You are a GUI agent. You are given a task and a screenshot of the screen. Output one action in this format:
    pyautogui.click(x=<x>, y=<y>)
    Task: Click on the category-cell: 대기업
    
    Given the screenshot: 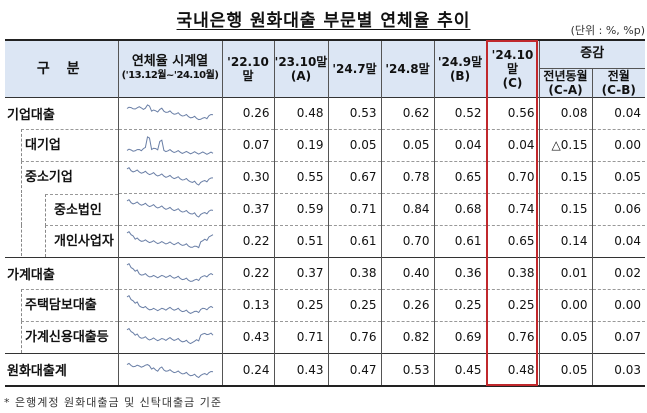 What is the action you would take?
    pyautogui.click(x=62, y=145)
    